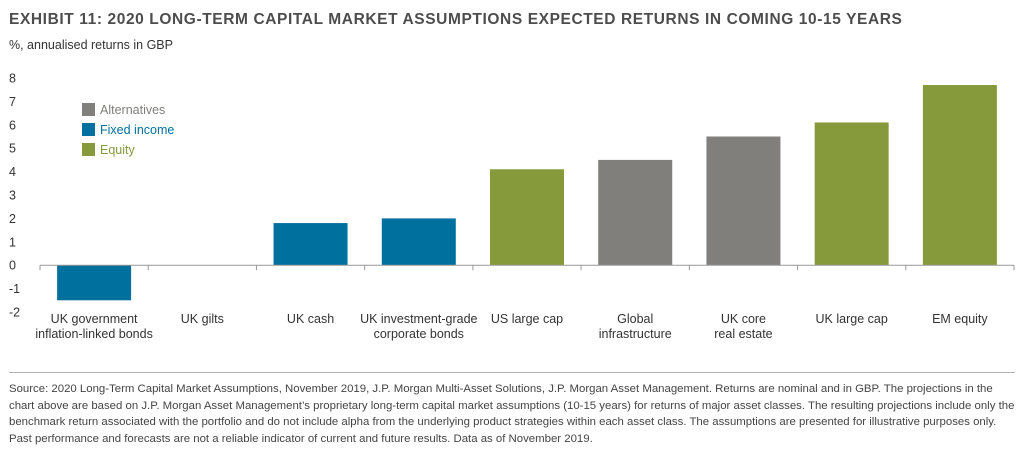 The height and width of the screenshot is (459, 1024). I want to click on y-tick-label: 1, so click(12, 242).